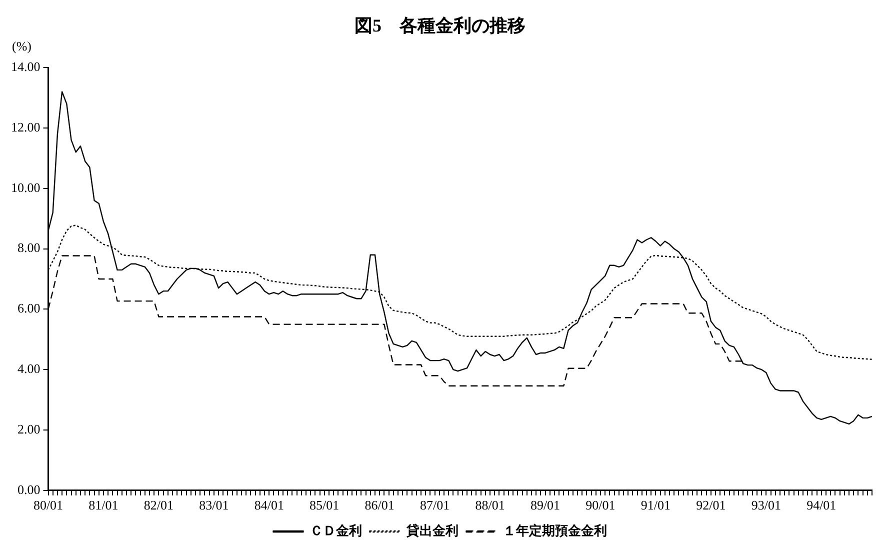  I want to click on y-tick-label: 2.00, so click(29, 428).